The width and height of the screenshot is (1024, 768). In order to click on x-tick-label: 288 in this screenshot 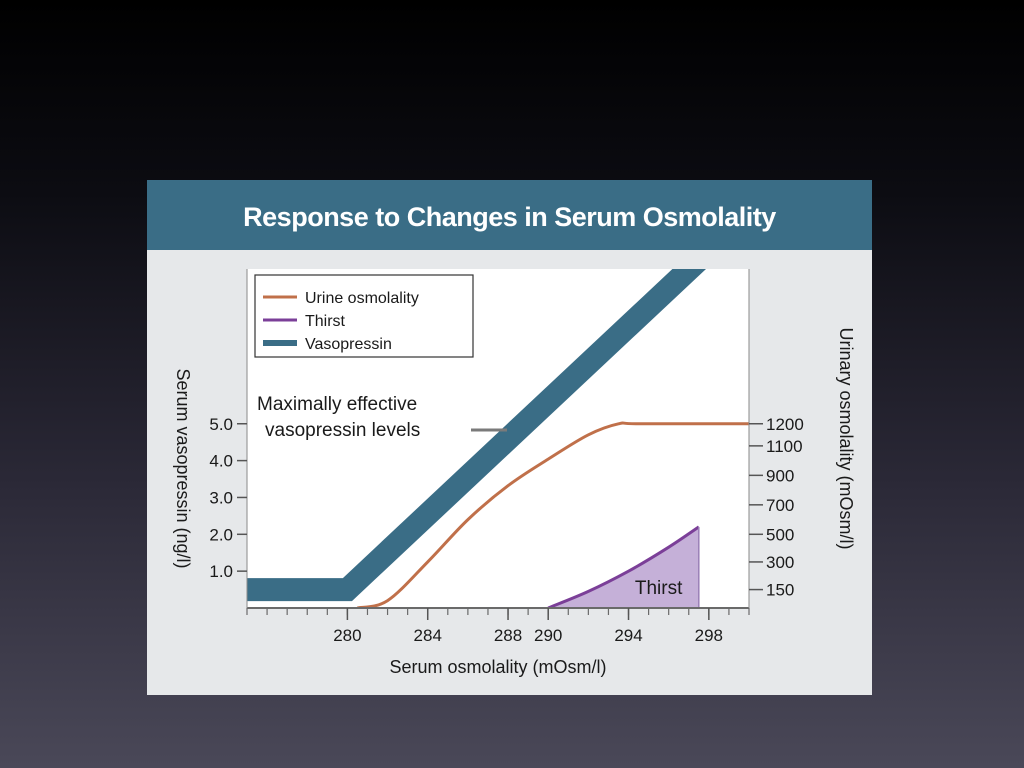, I will do `click(508, 635)`.